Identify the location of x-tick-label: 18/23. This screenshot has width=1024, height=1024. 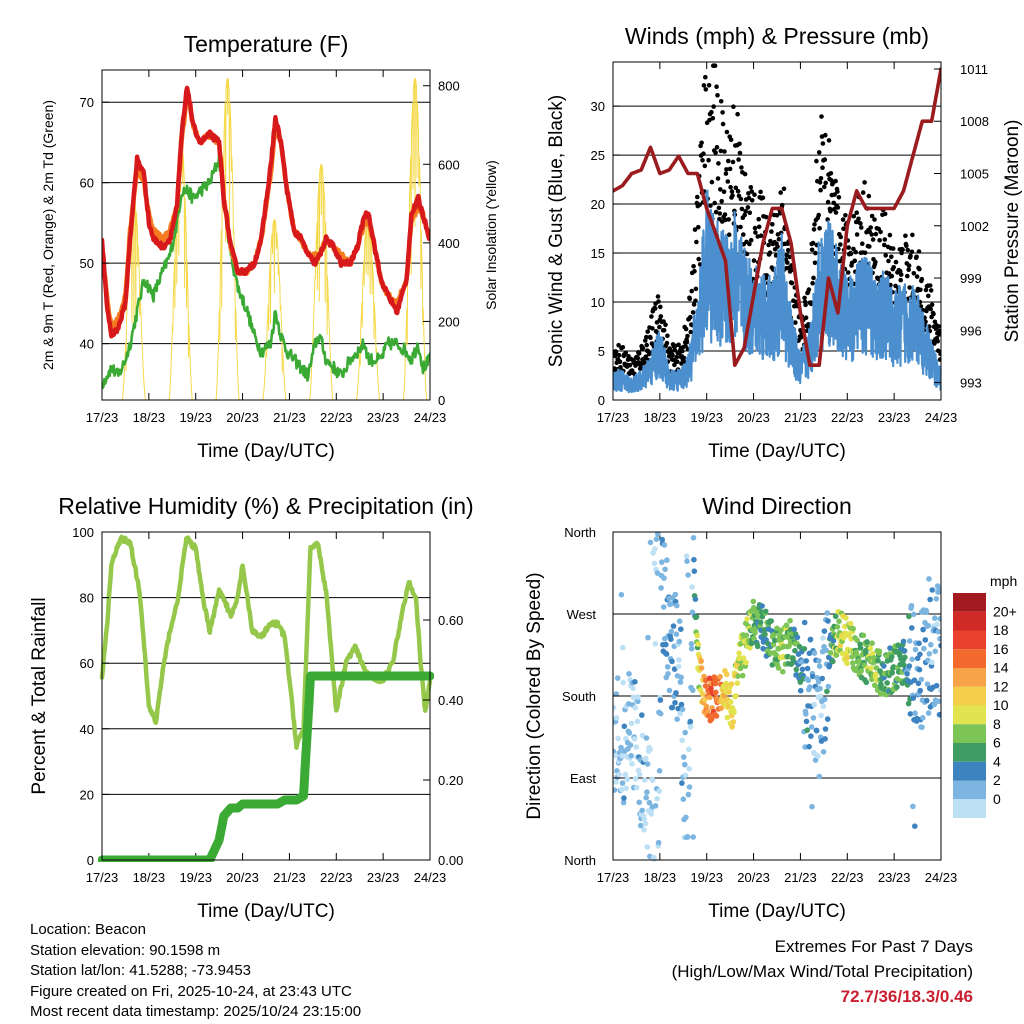
(149, 877).